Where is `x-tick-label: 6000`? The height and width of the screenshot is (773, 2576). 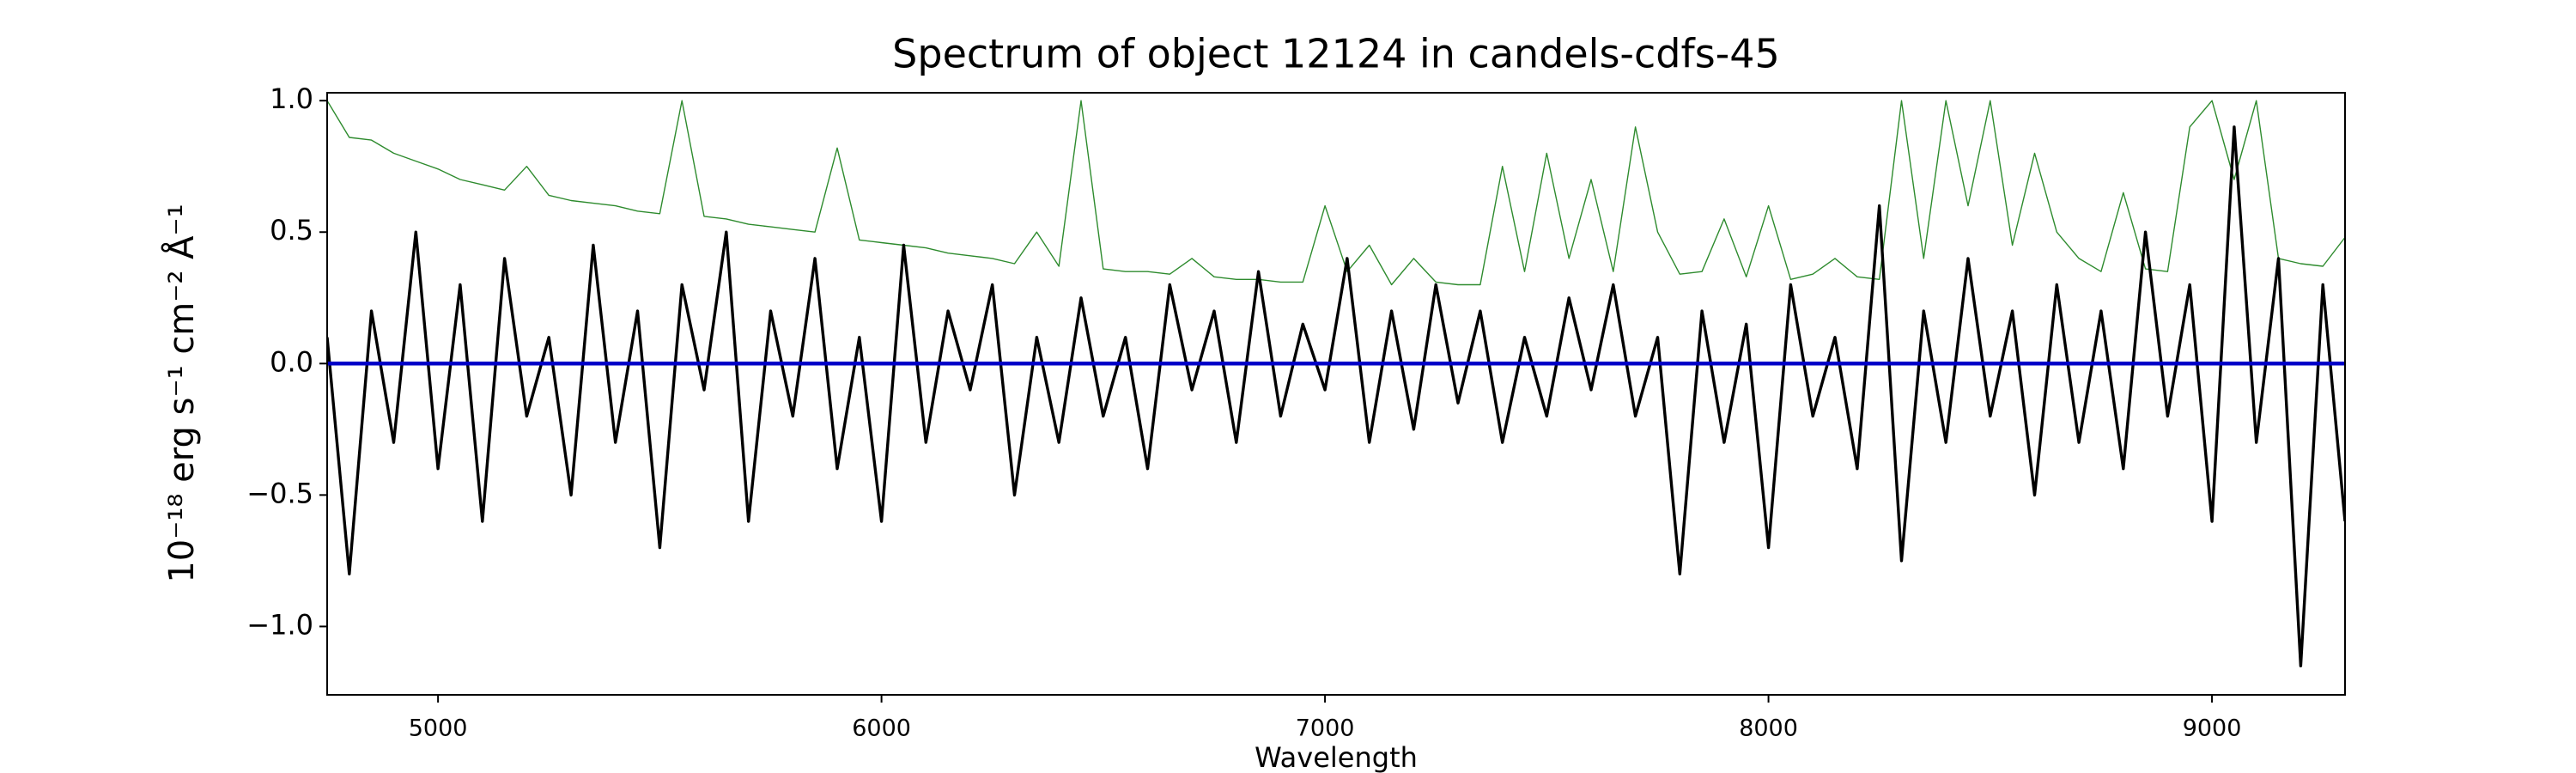
x-tick-label: 6000 is located at coordinates (881, 728).